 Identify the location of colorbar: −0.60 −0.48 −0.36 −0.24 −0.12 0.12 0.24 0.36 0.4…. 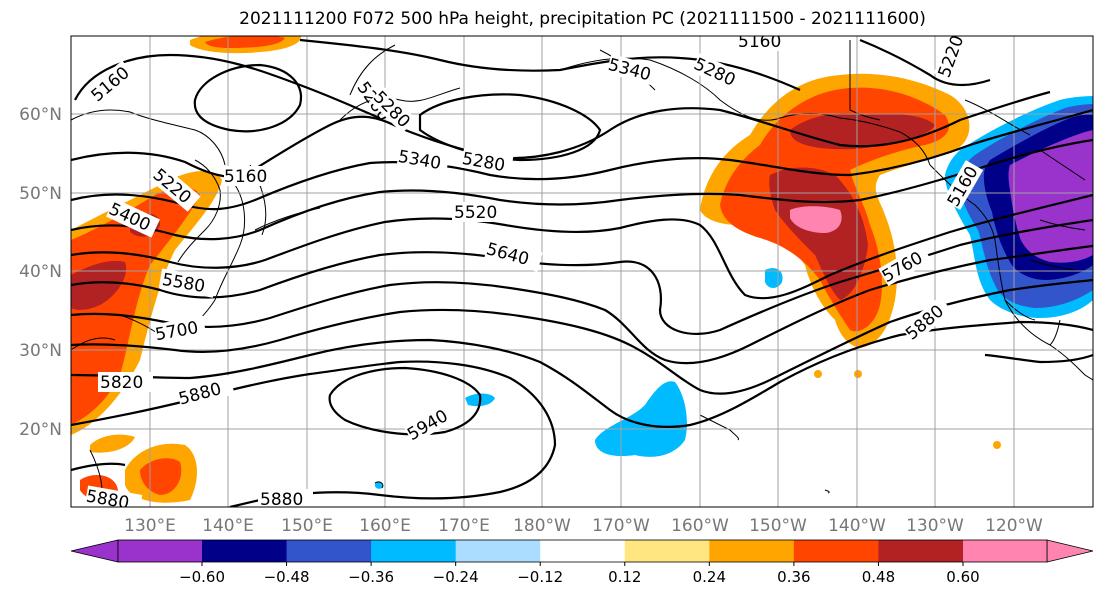
(582, 562).